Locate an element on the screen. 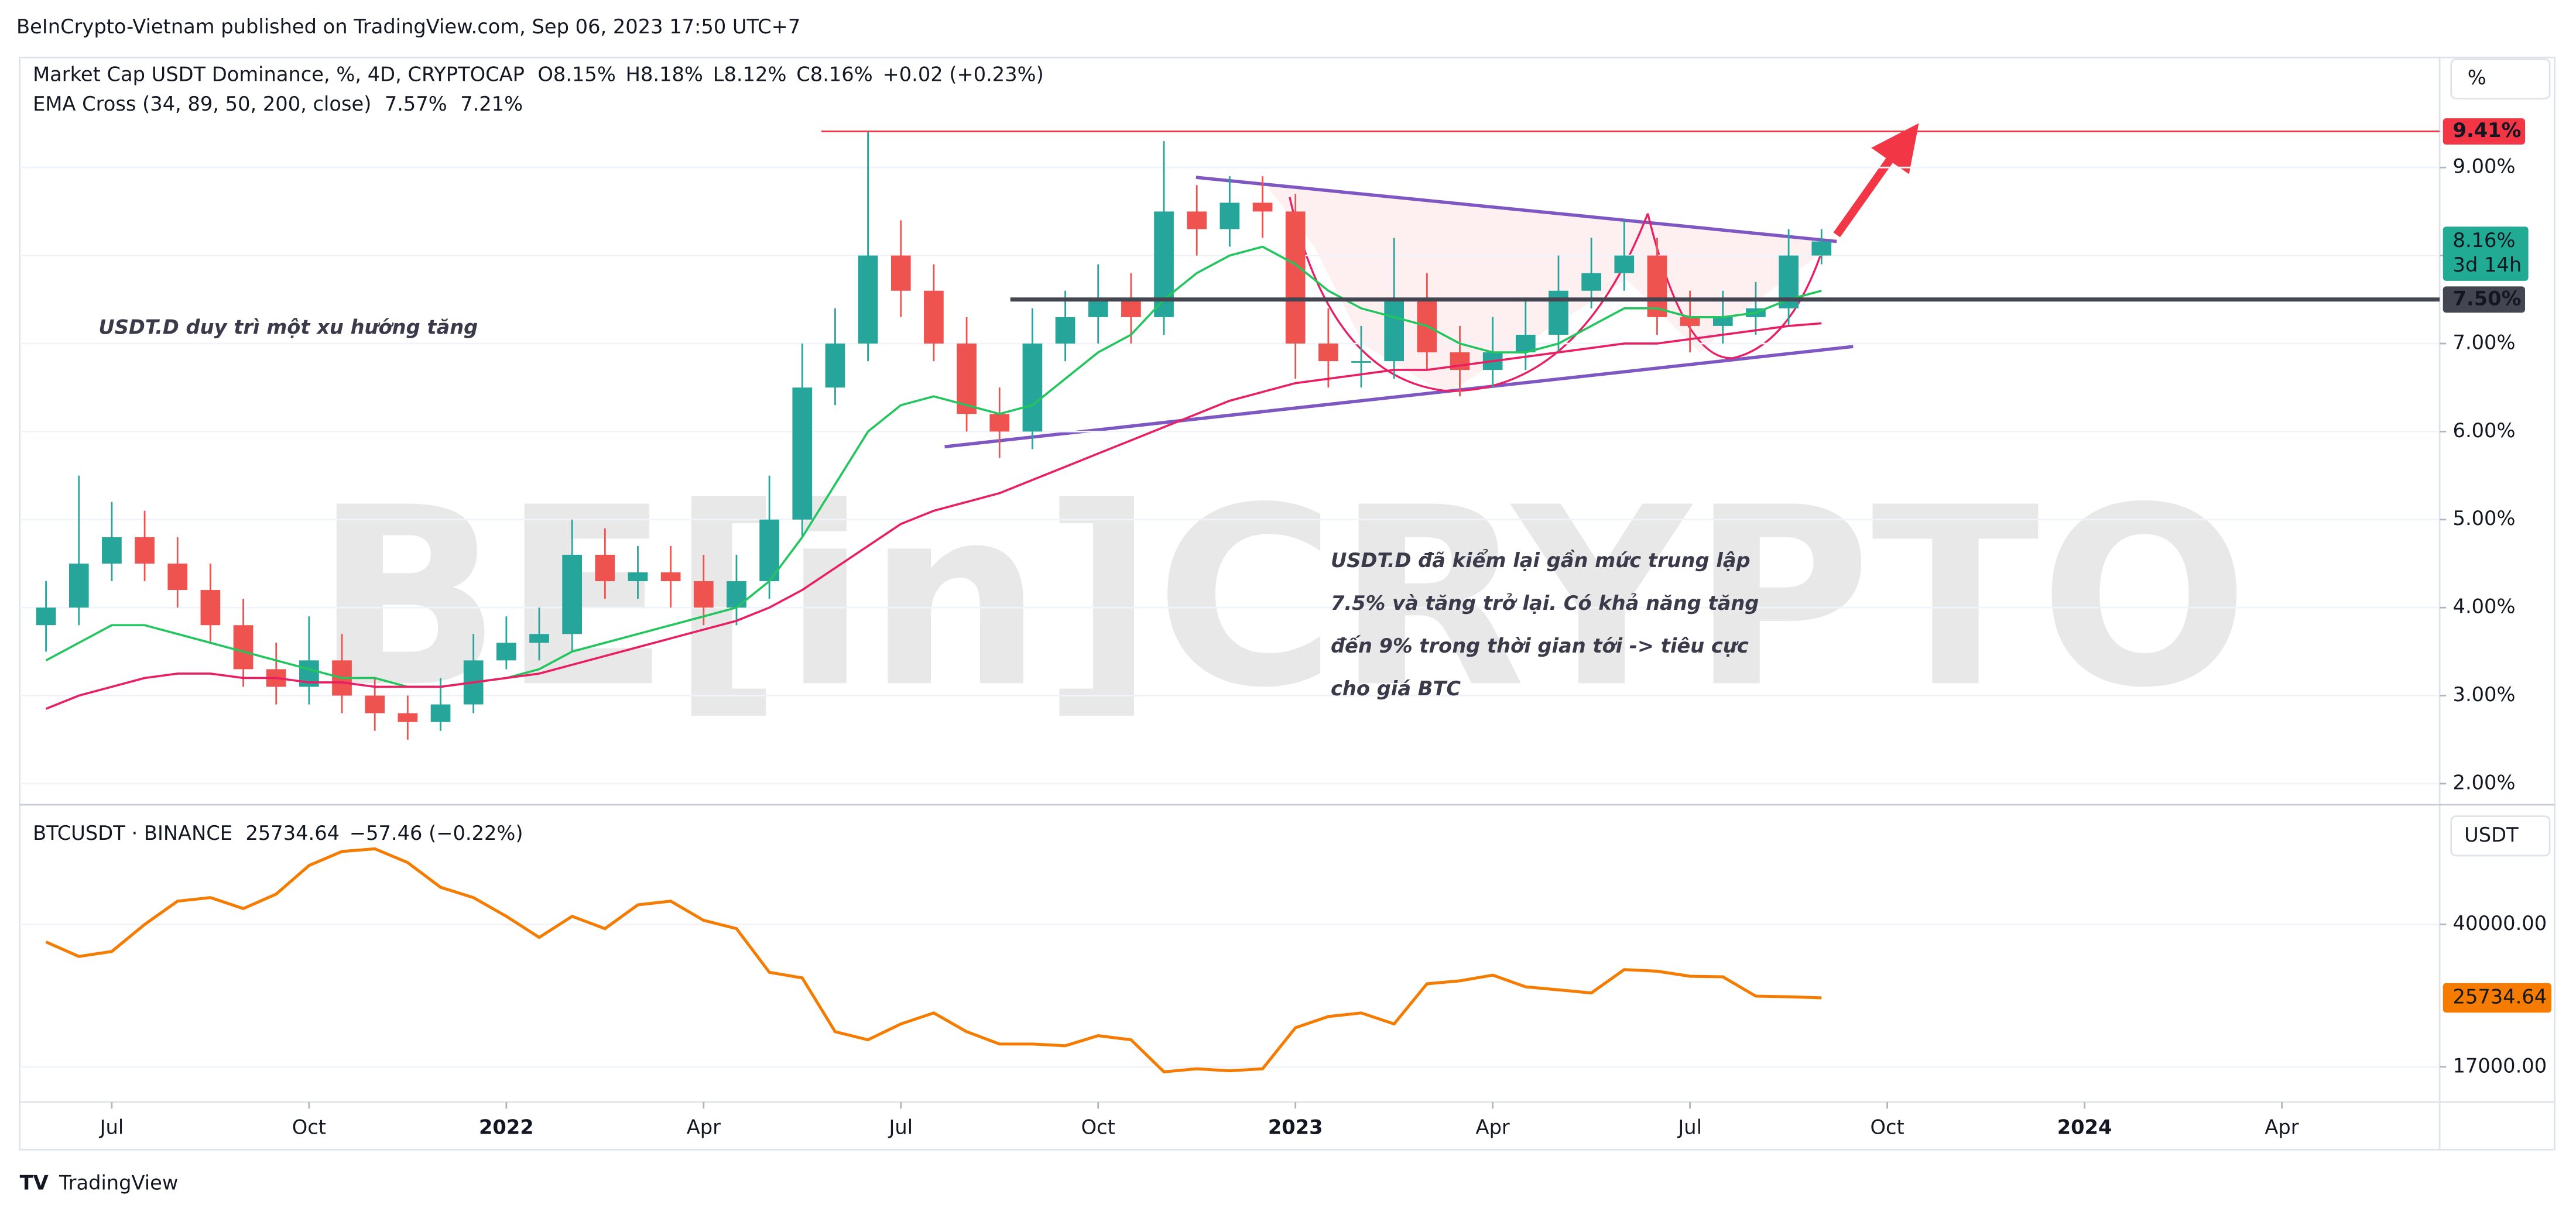  legend-change: +0.02 (+0.23%) is located at coordinates (963, 74).